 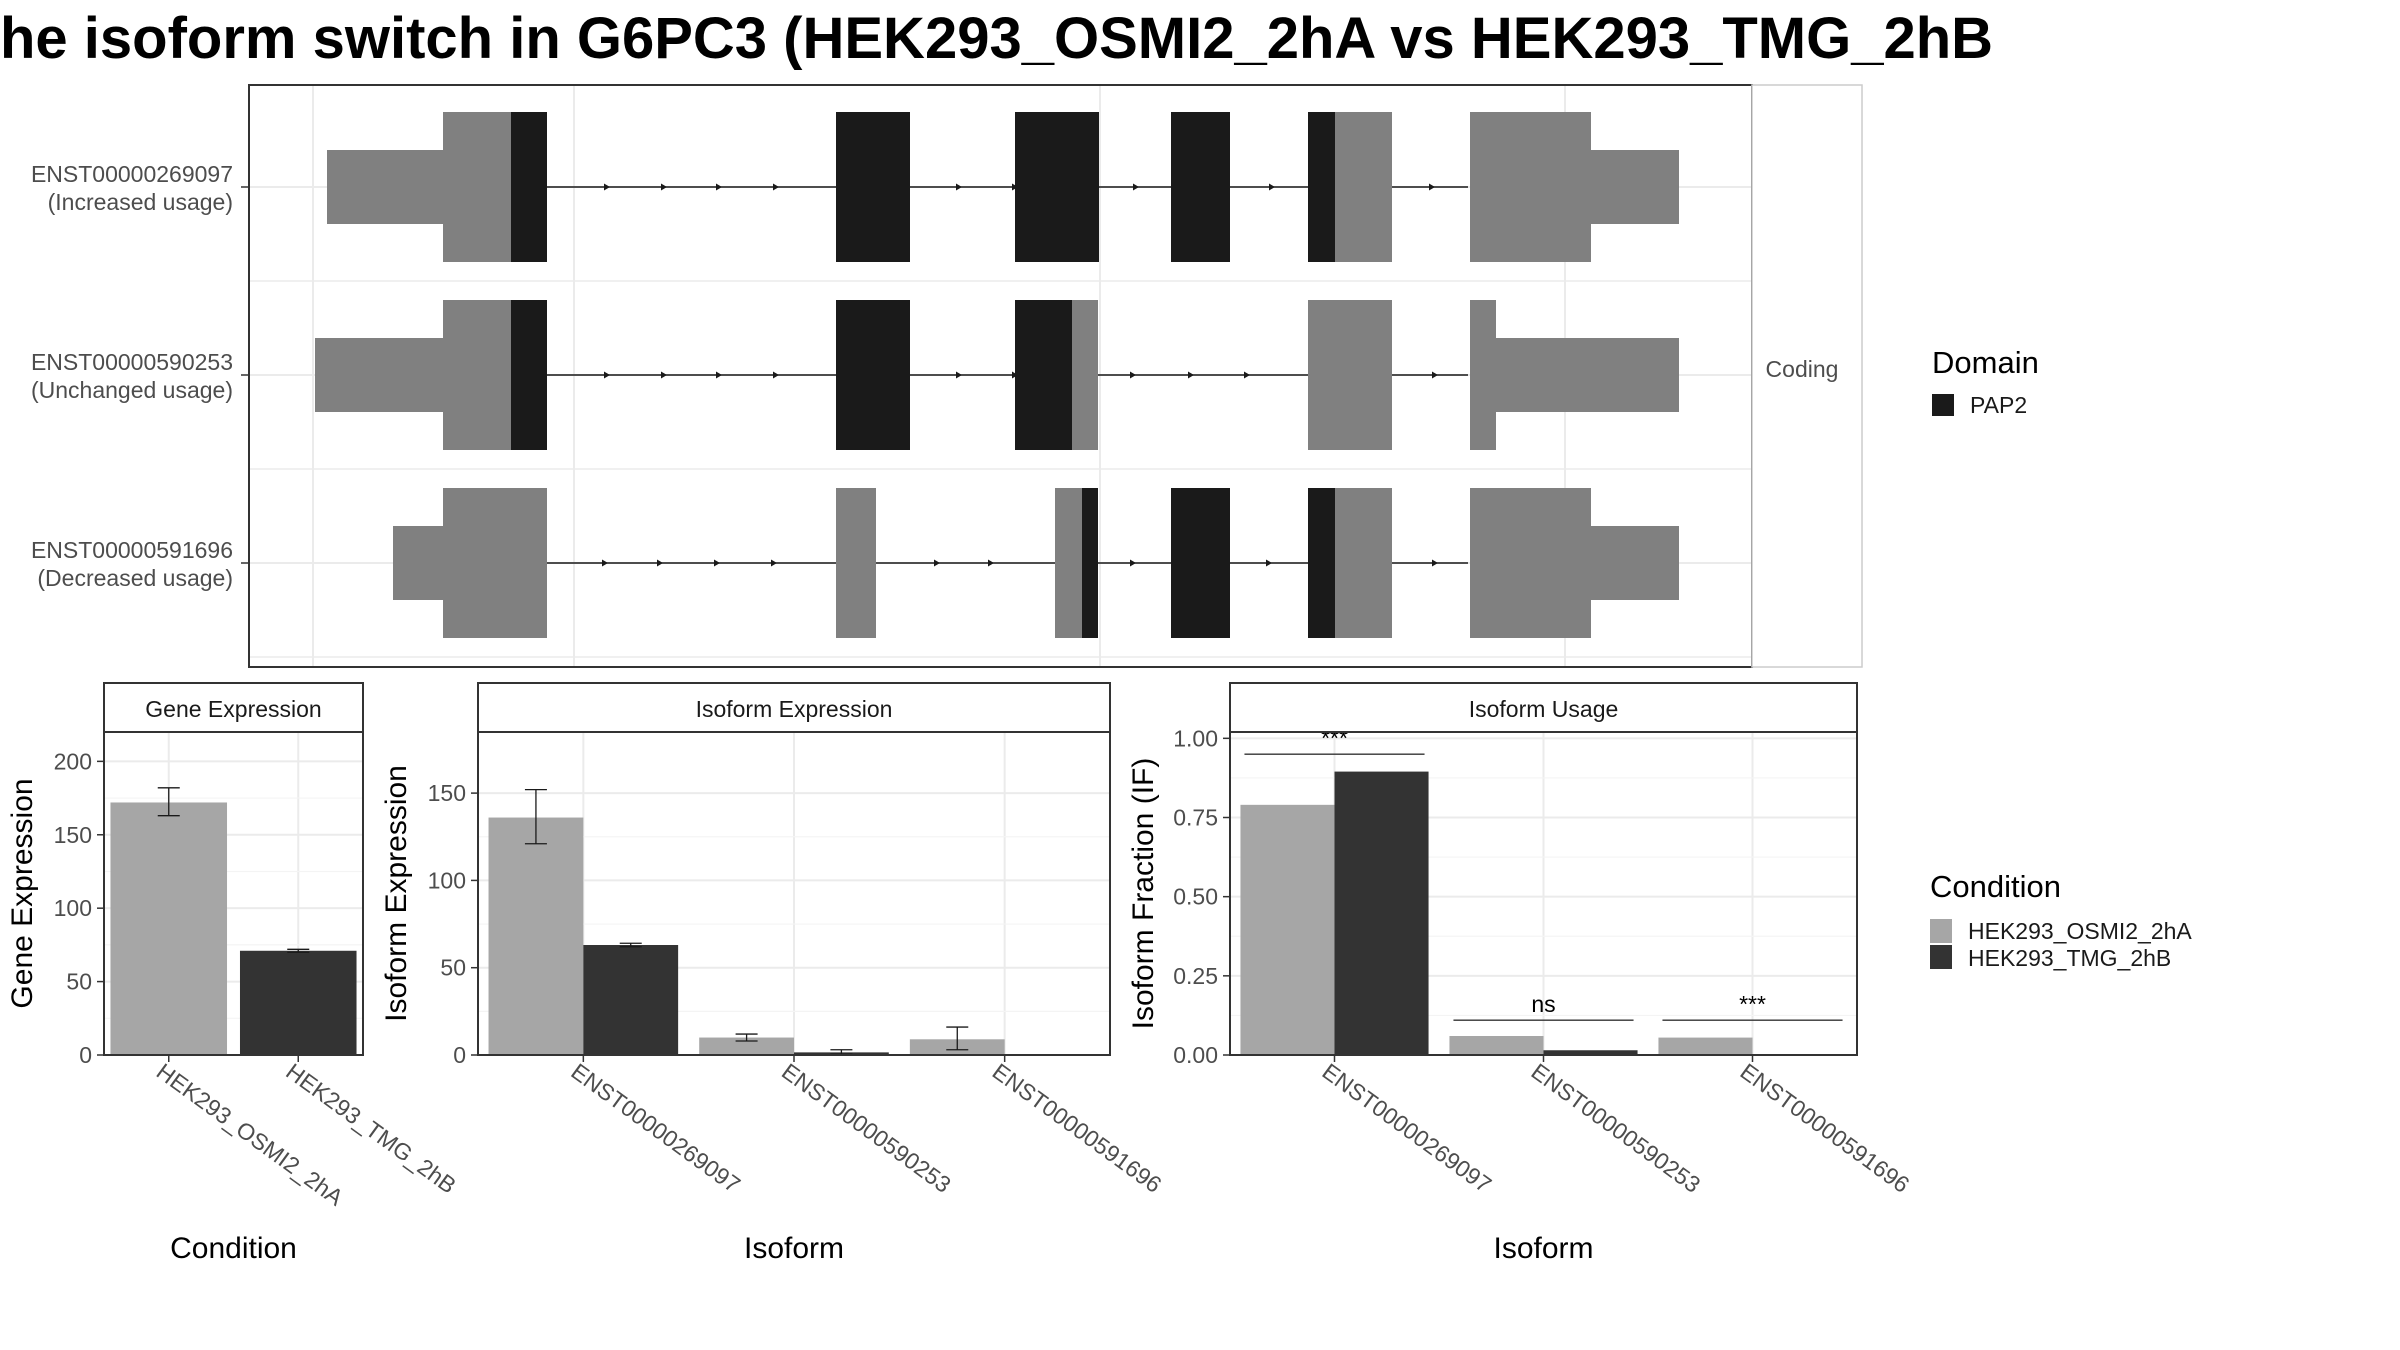 What do you see at coordinates (1195, 818) in the screenshot?
I see `y-tick-label: 0.75` at bounding box center [1195, 818].